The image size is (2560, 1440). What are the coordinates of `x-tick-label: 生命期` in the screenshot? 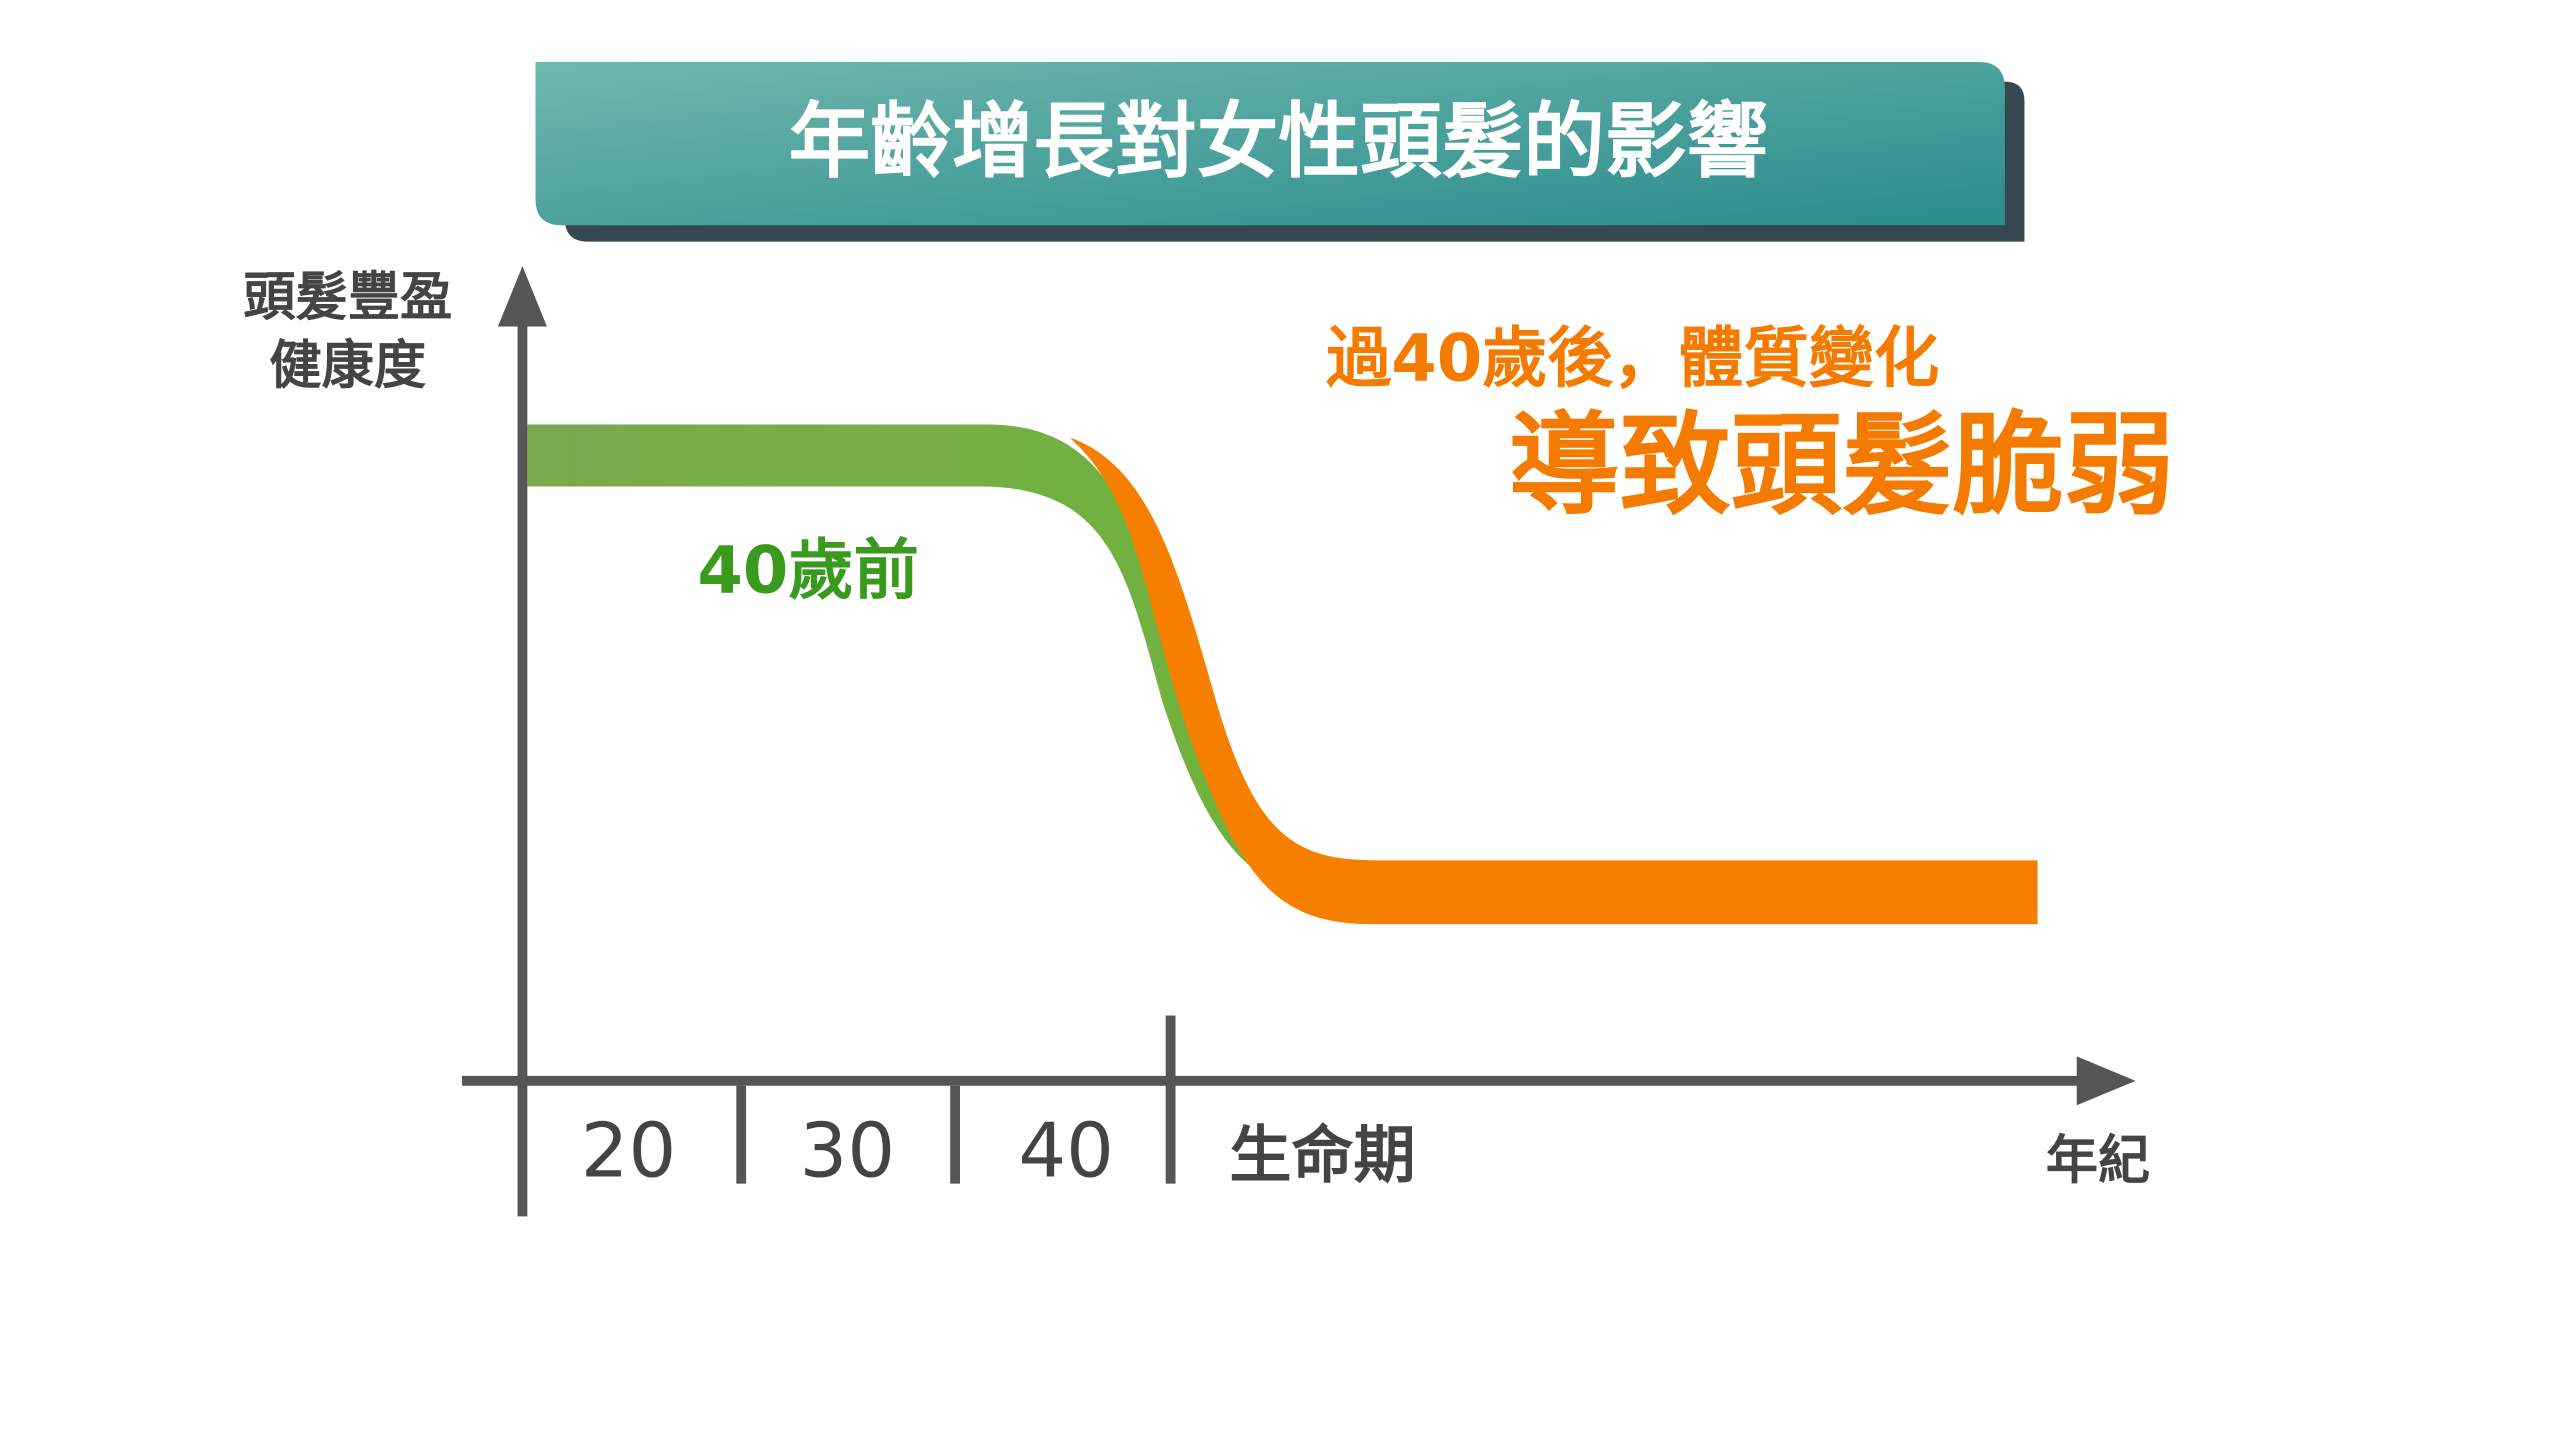 It's located at (1322, 1154).